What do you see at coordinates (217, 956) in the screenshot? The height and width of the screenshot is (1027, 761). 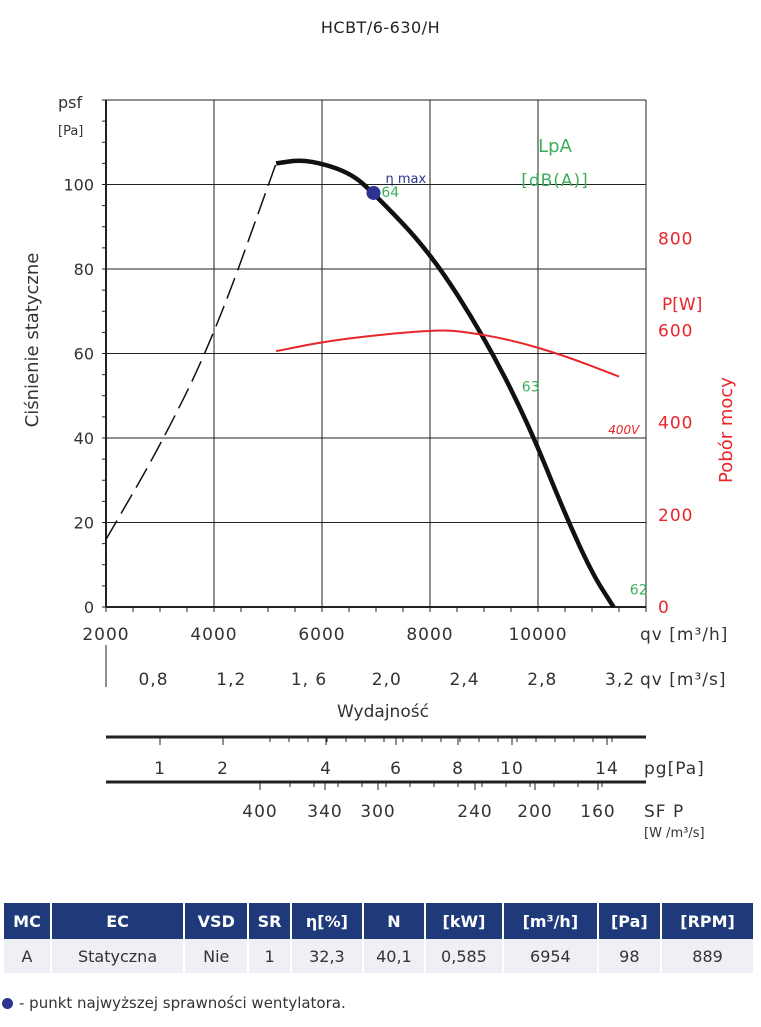 I see `table-cell-2: Nie` at bounding box center [217, 956].